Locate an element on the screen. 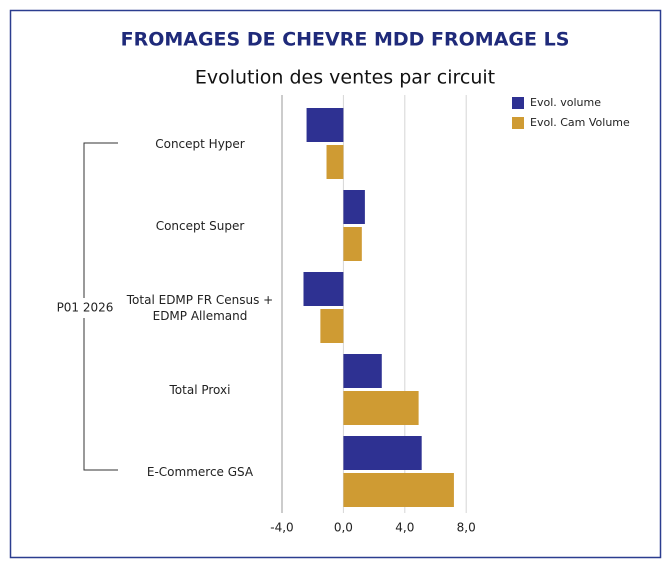  x-tick-label: 4,0 is located at coordinates (404, 528).